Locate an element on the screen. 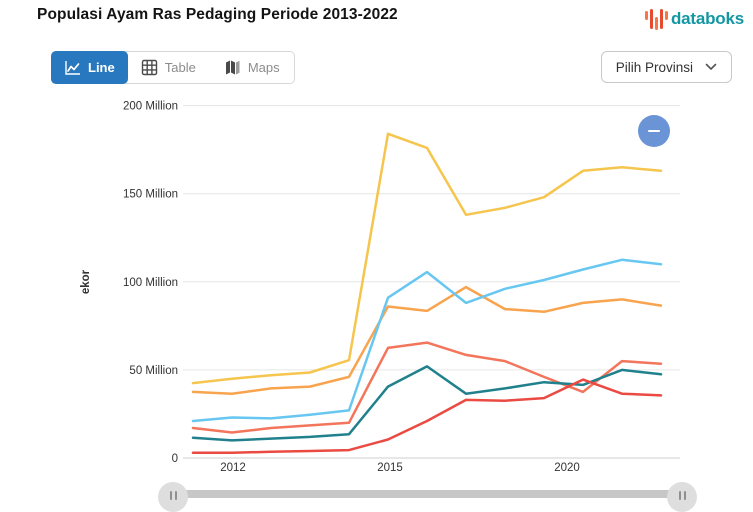 The width and height of the screenshot is (753, 512). province-select-label: Pilih Provinsi is located at coordinates (654, 67).